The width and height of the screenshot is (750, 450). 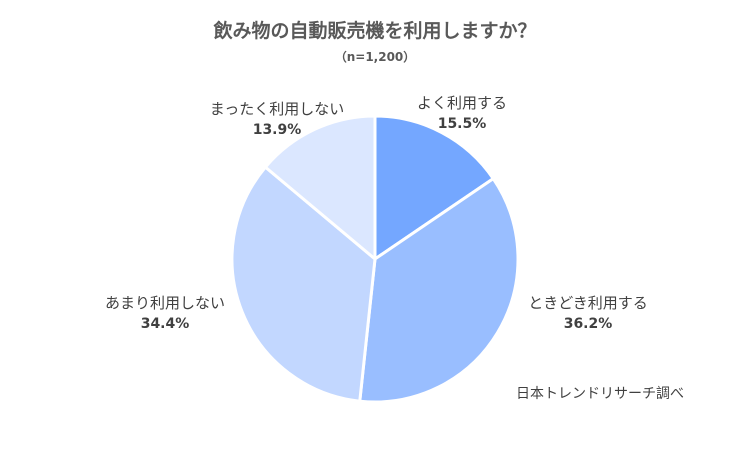 I want to click on slice-value: 15.5%, so click(x=462, y=124).